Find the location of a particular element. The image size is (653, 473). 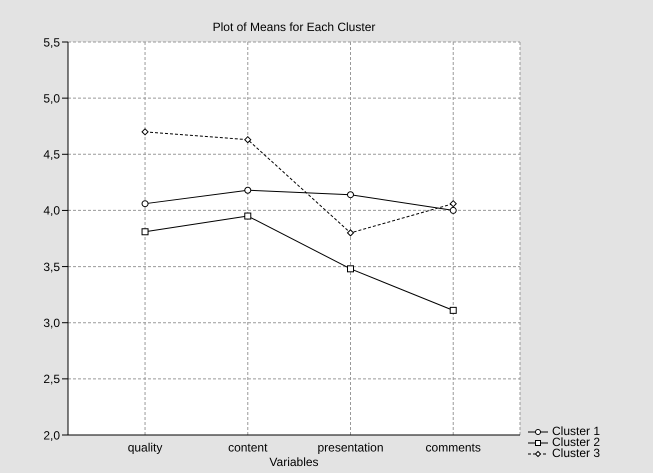

x-tick-label: comments is located at coordinates (453, 447).